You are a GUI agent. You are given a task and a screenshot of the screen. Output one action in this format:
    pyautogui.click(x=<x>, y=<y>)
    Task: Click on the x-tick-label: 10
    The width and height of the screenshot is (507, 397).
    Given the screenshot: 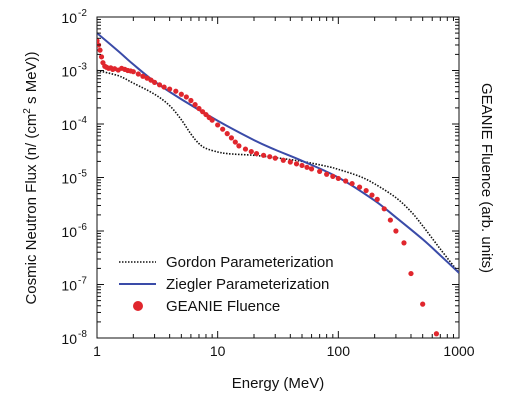 What is the action you would take?
    pyautogui.click(x=218, y=351)
    